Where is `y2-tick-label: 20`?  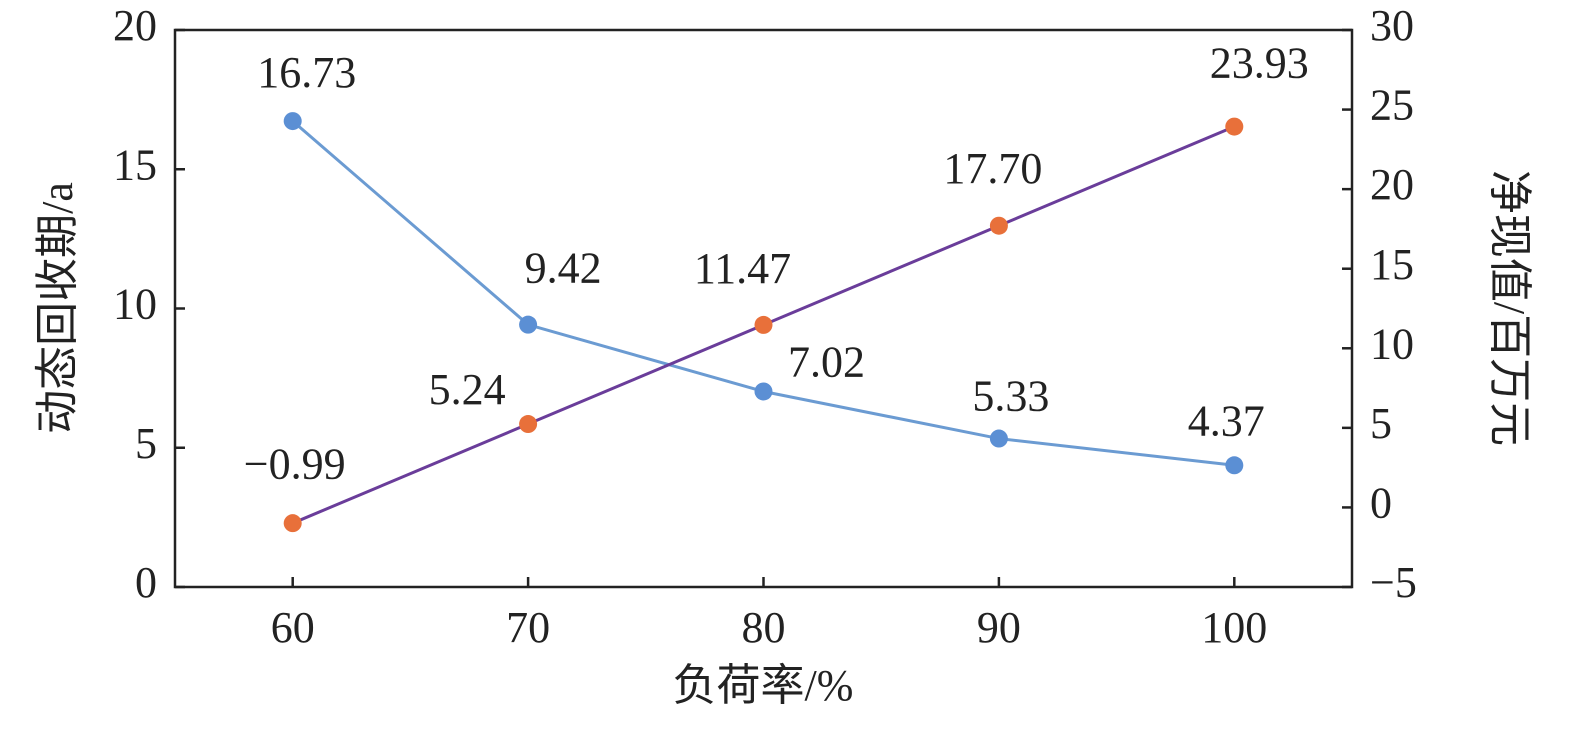
y2-tick-label: 20 is located at coordinates (1392, 184).